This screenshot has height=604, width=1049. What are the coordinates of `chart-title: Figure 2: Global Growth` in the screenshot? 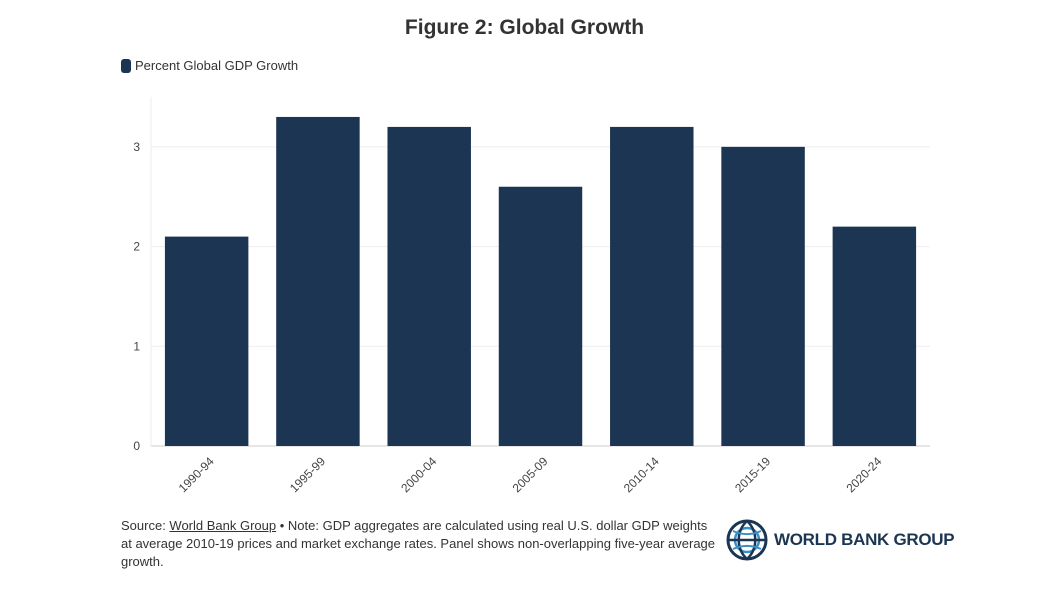 It's located at (524, 27).